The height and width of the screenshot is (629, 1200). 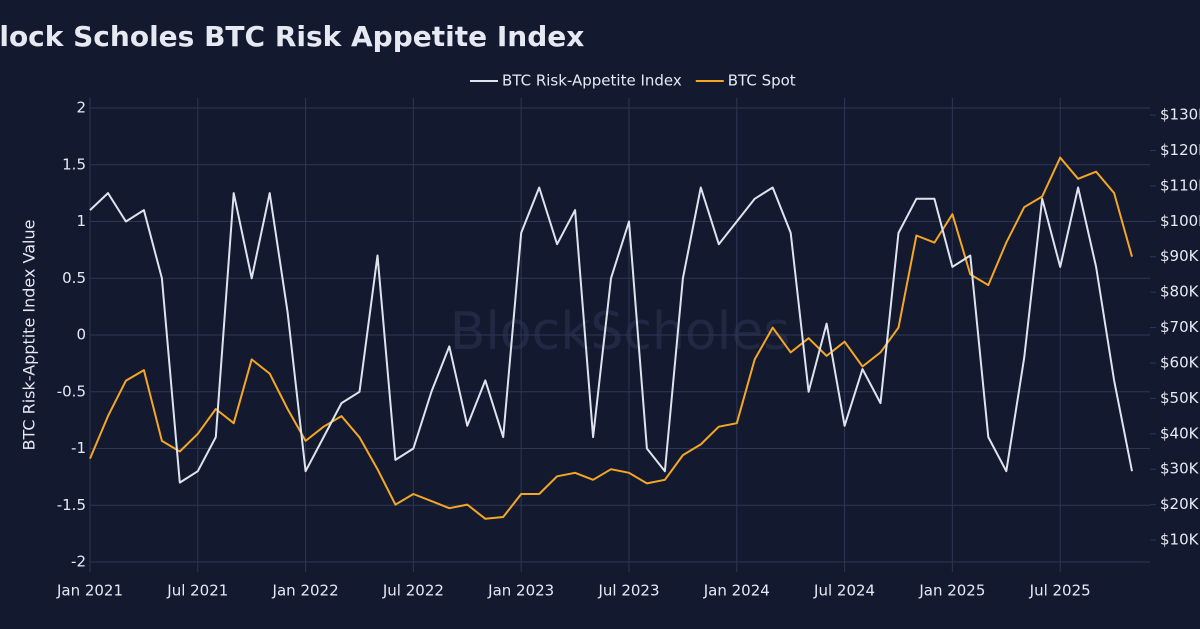 I want to click on y2-tick-label: $20K, so click(x=1180, y=504).